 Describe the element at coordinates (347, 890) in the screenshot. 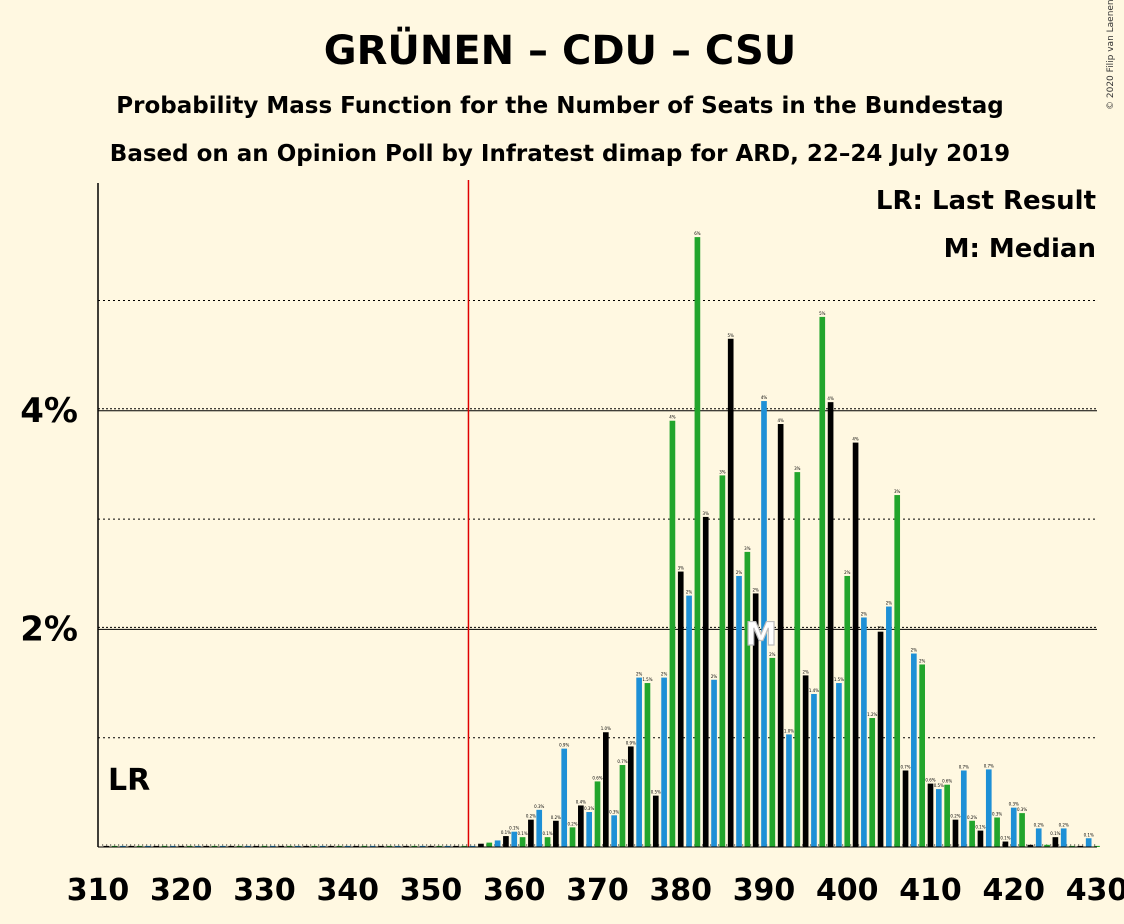

I see `x-tick-label: 340` at that location.